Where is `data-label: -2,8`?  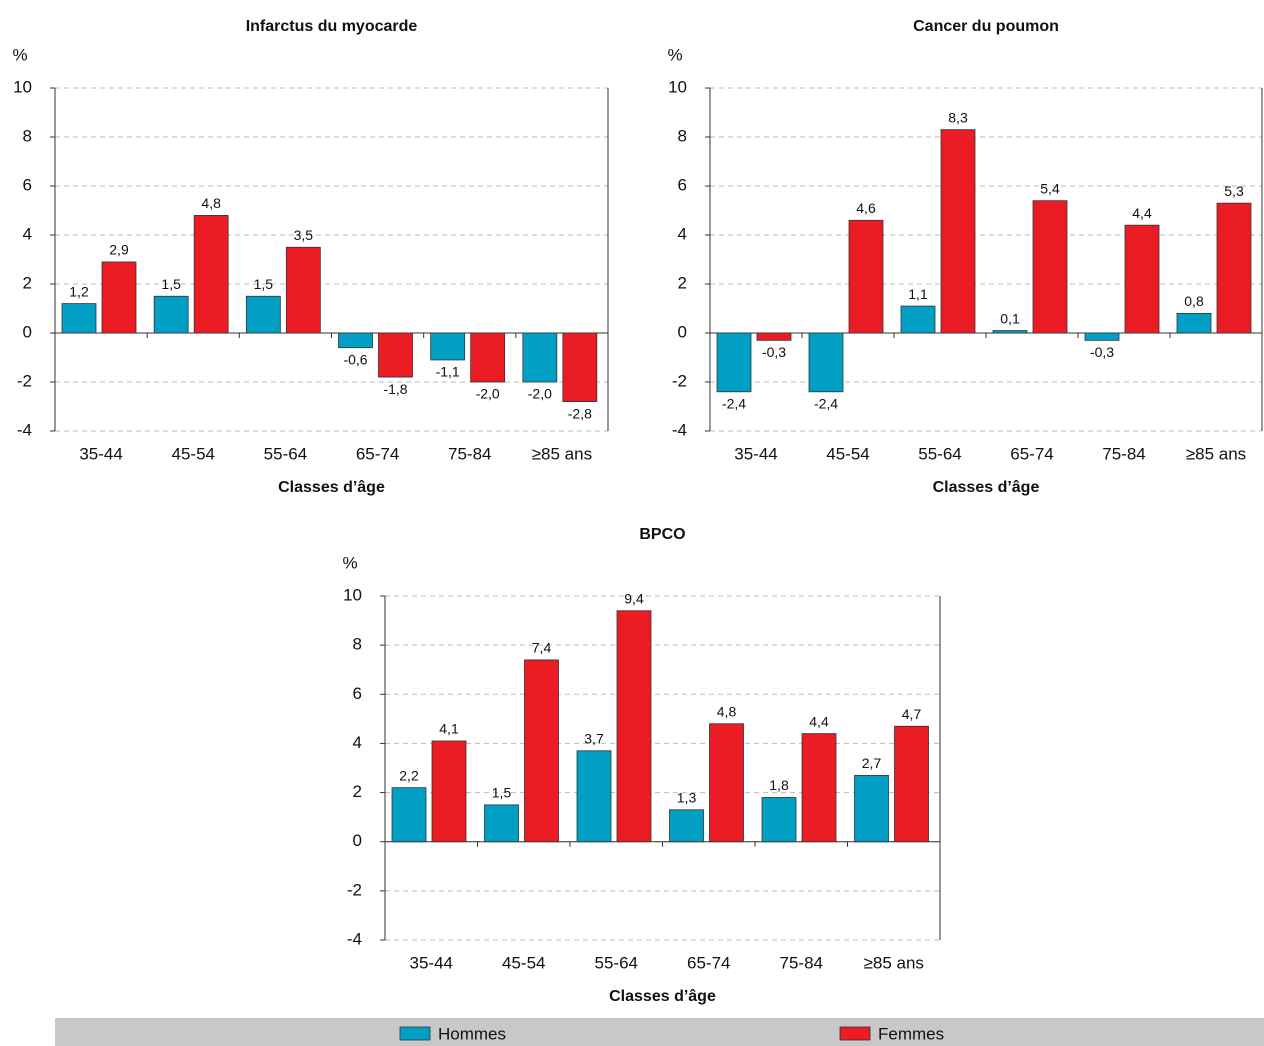 data-label: -2,8 is located at coordinates (580, 413).